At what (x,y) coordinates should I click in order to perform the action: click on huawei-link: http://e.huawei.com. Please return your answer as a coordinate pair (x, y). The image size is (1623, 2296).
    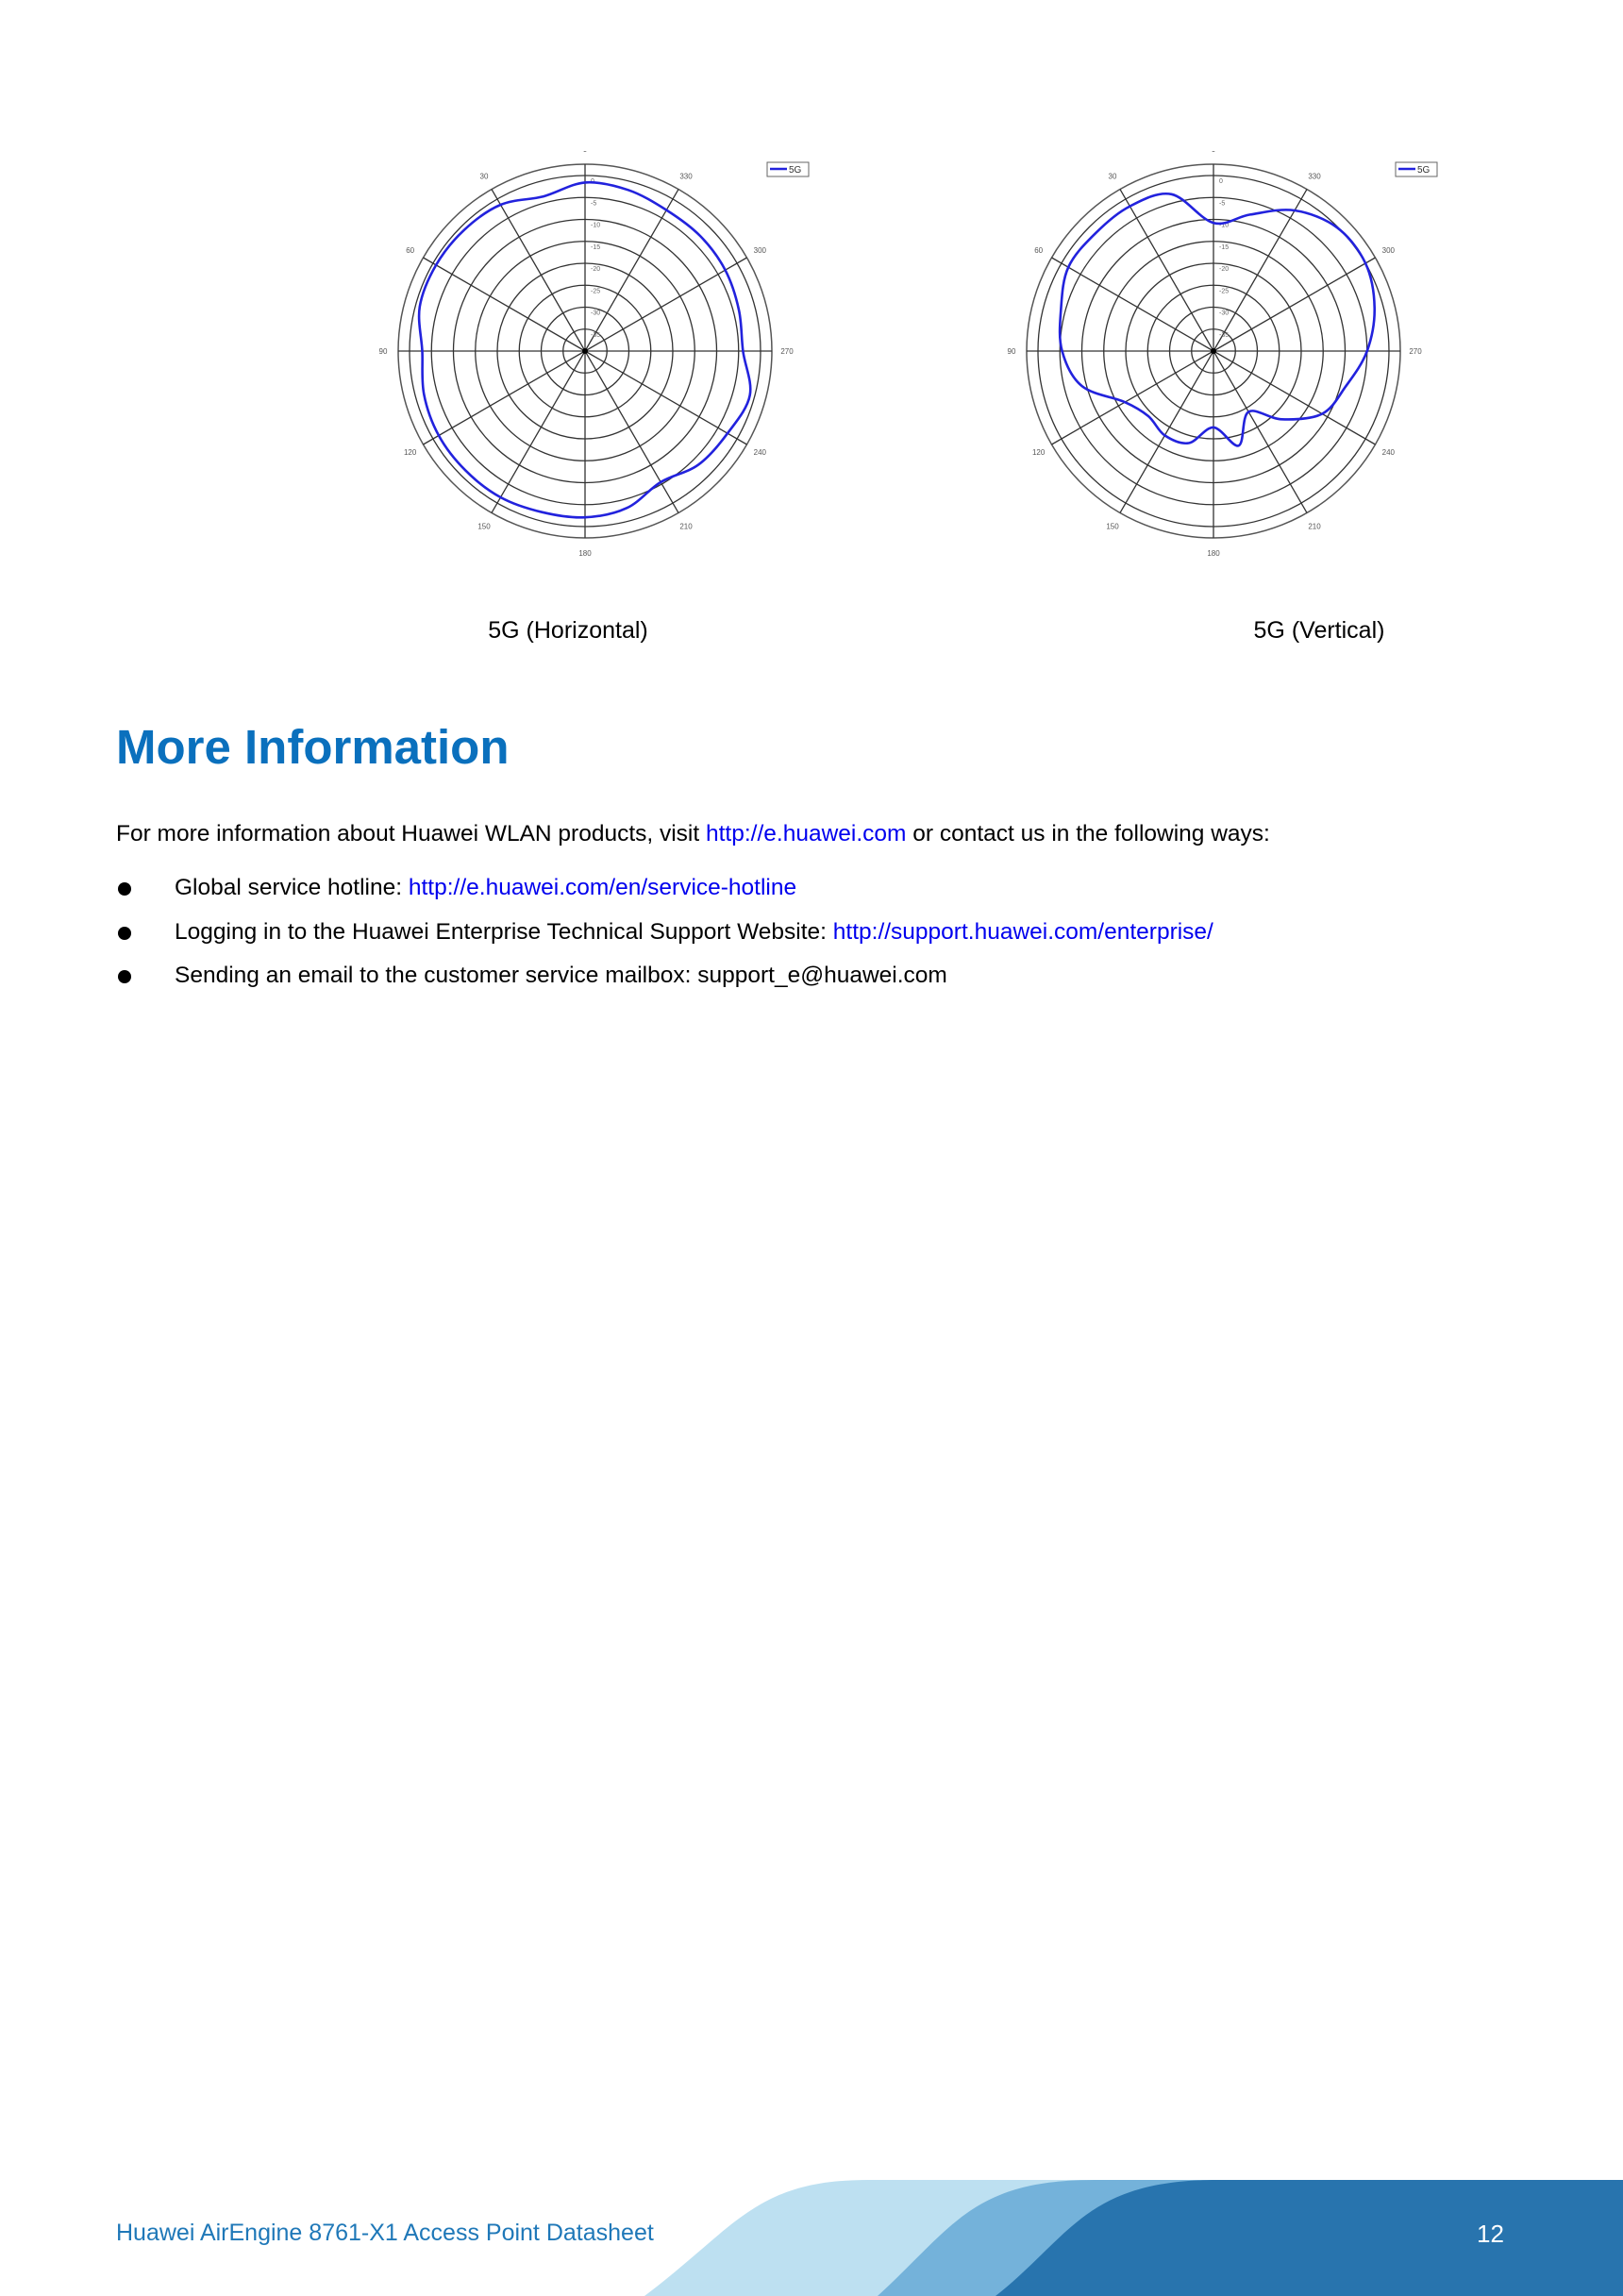
    Looking at the image, I should click on (806, 833).